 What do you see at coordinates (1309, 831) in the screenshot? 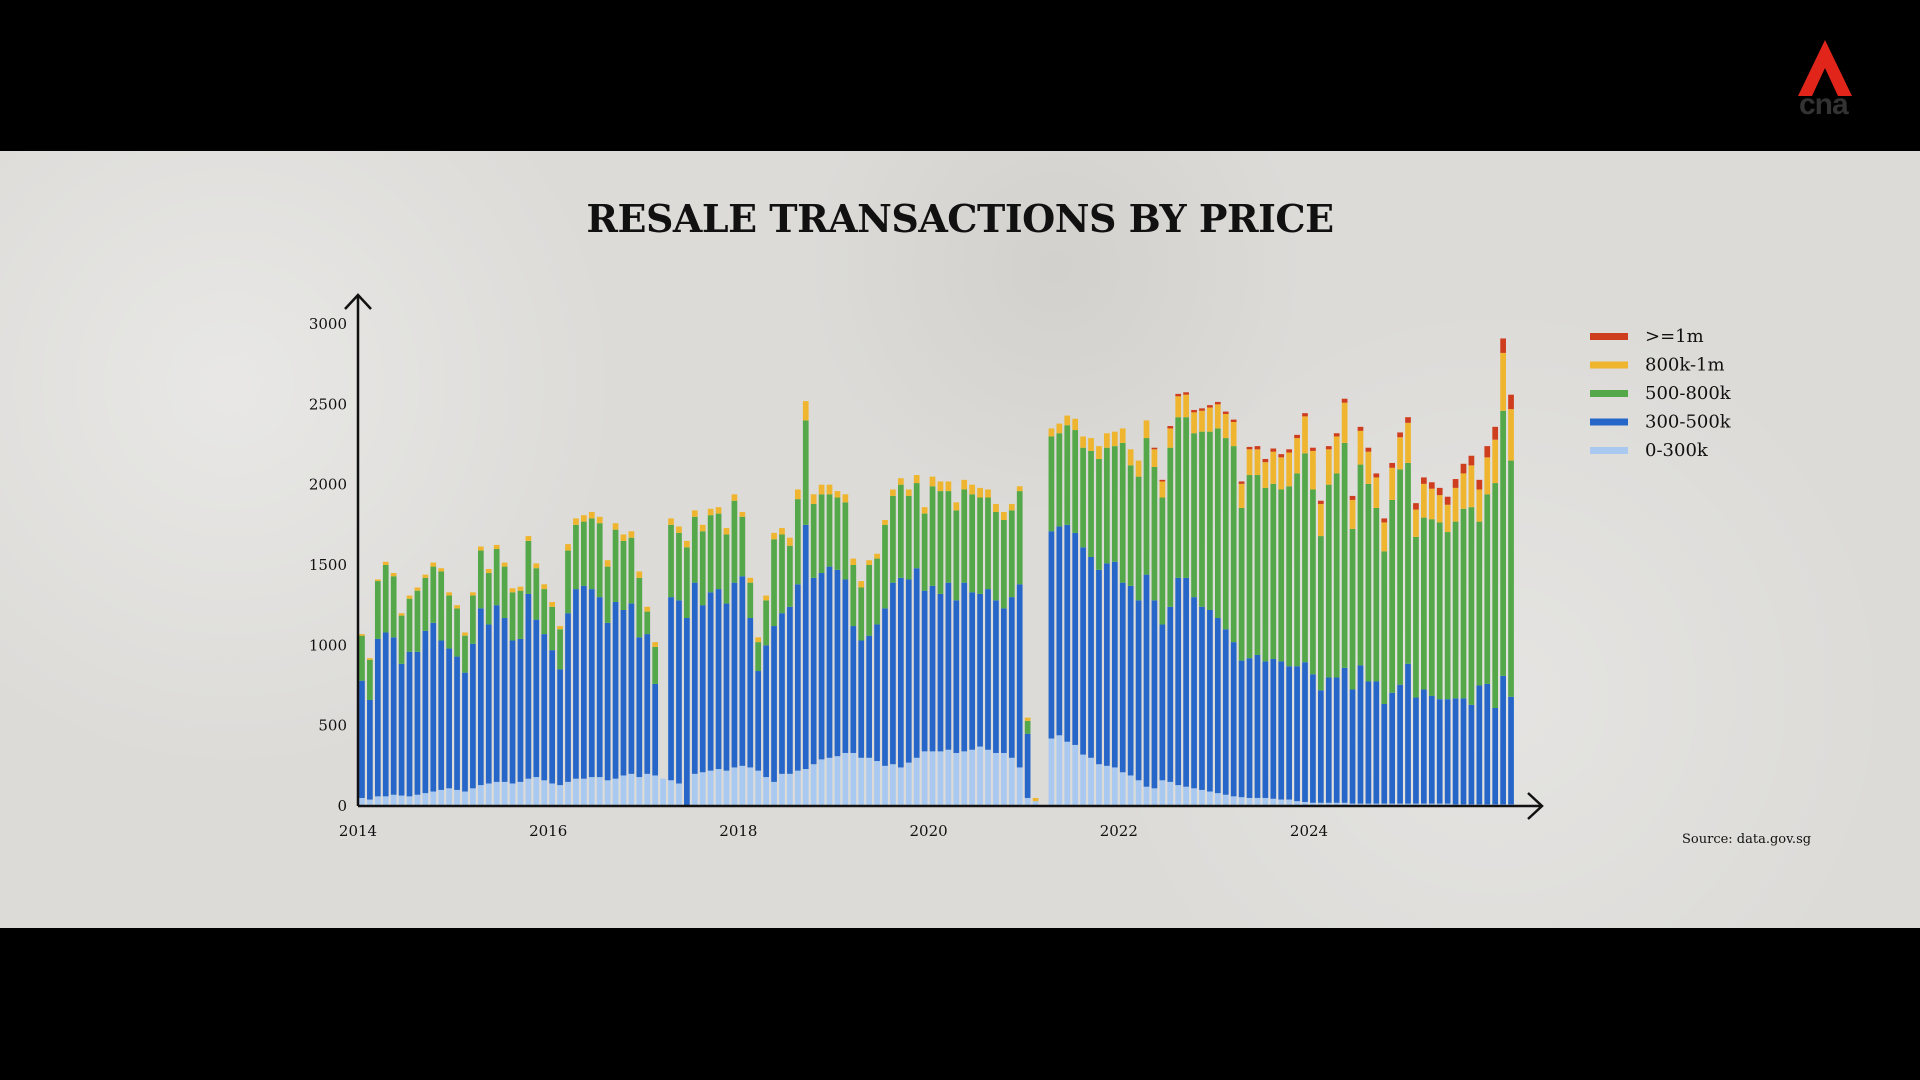
I see `x-tick-label: 2024` at bounding box center [1309, 831].